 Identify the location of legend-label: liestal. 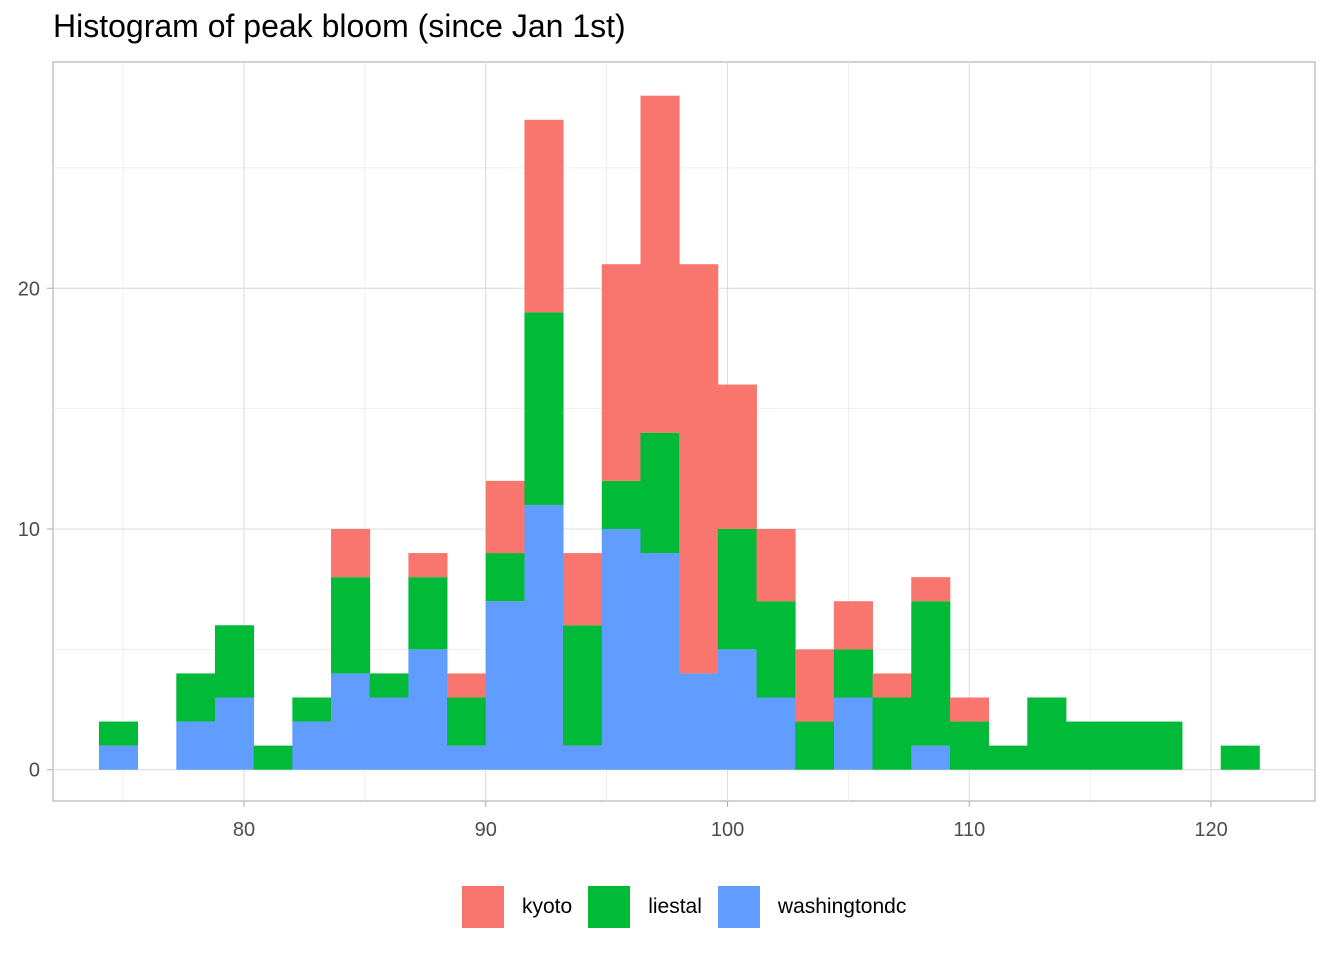
(675, 906).